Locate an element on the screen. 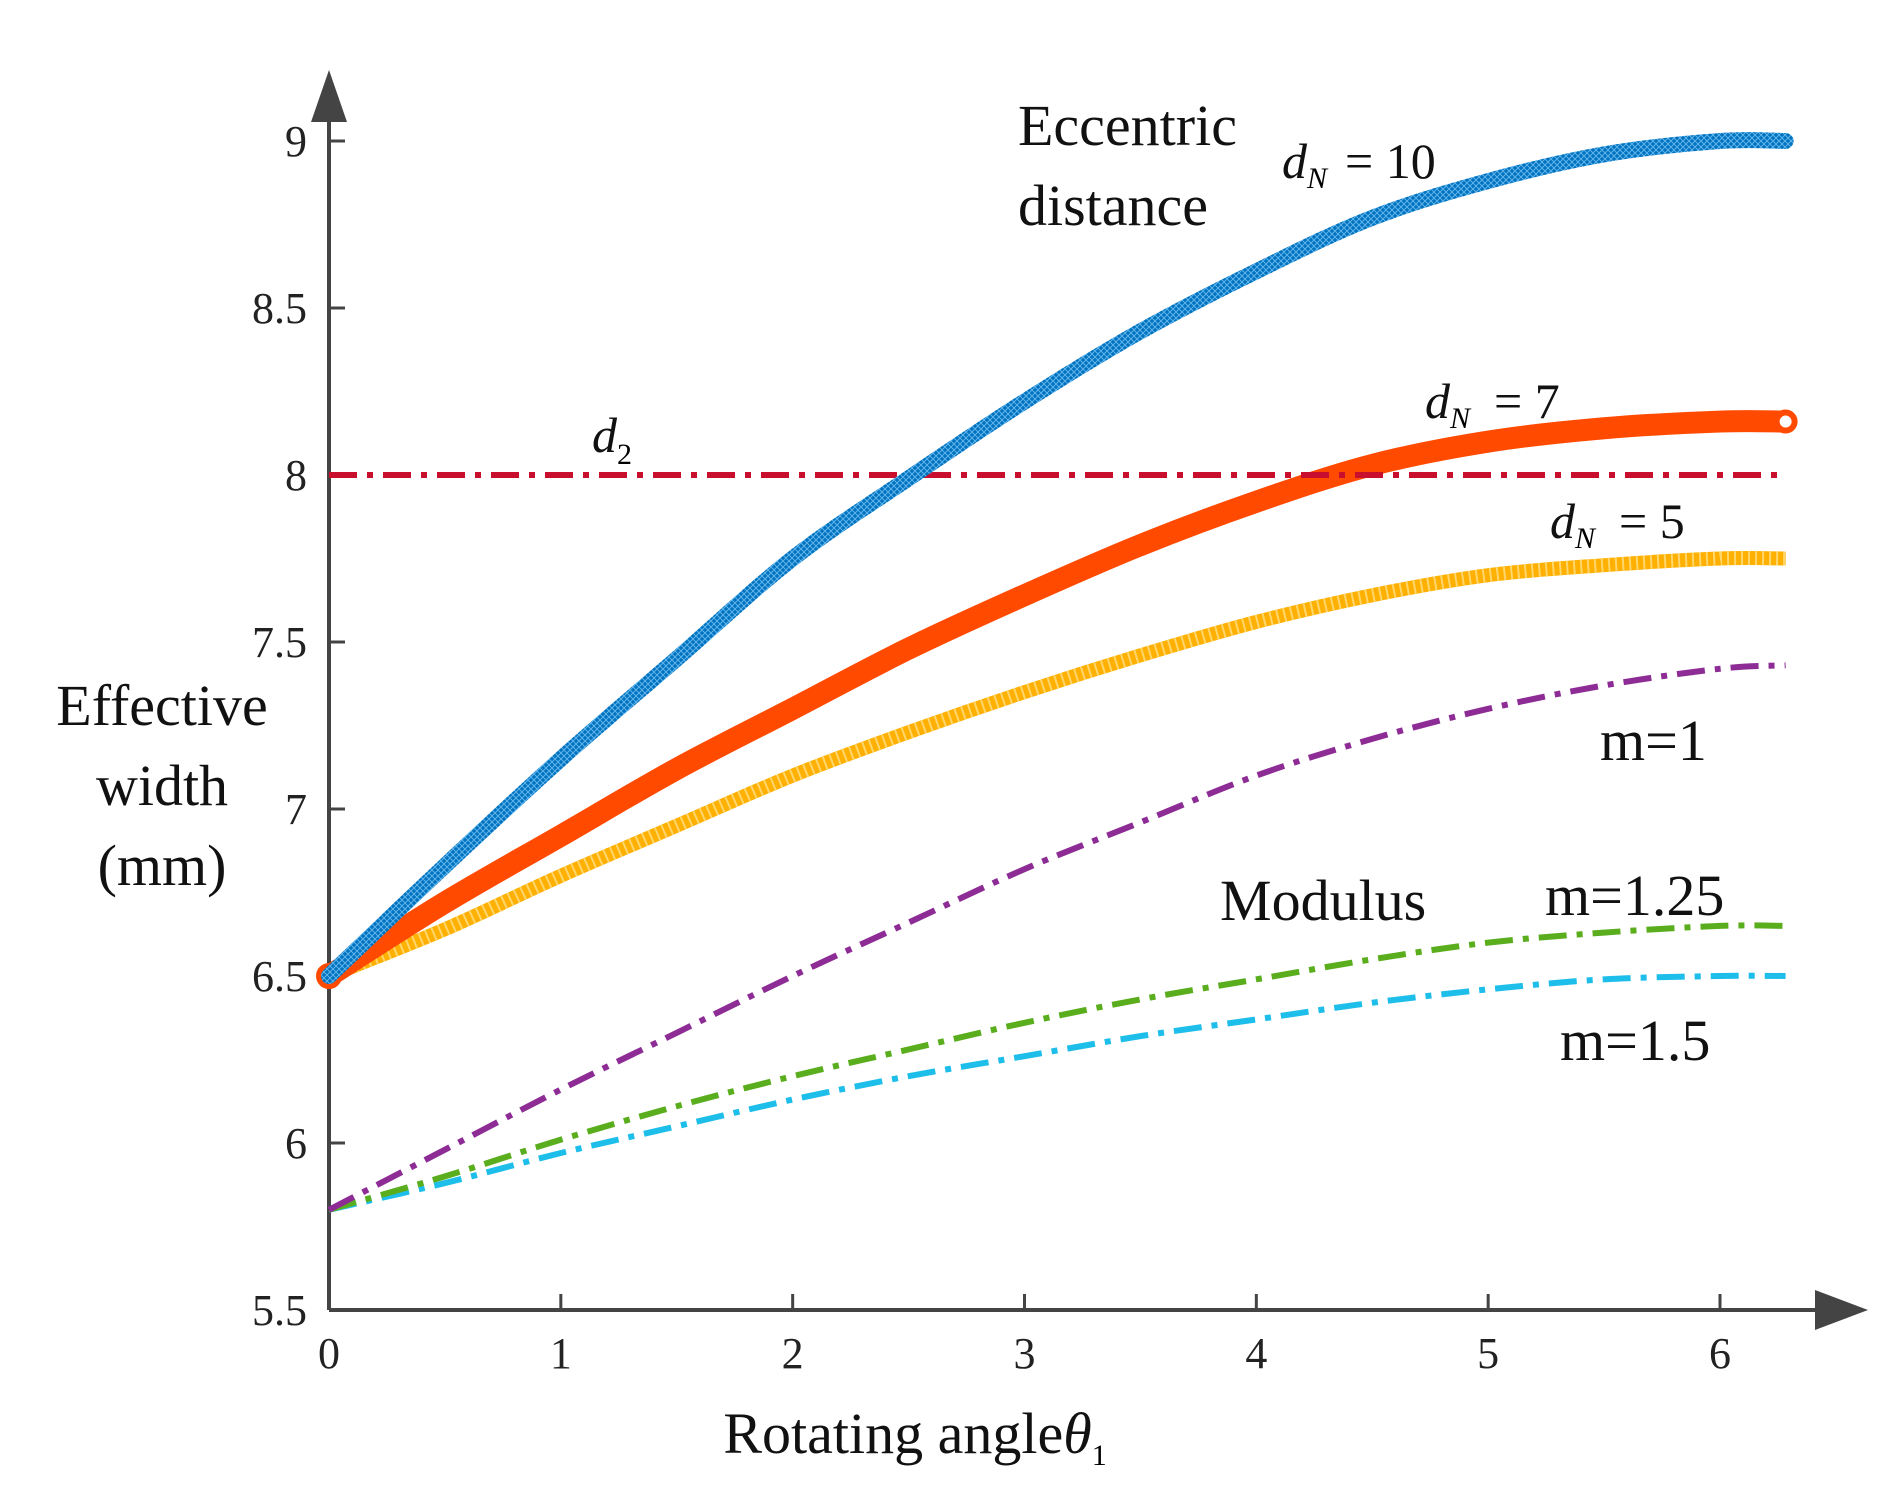  y-axis-title-line1: Effective is located at coordinates (161, 705).